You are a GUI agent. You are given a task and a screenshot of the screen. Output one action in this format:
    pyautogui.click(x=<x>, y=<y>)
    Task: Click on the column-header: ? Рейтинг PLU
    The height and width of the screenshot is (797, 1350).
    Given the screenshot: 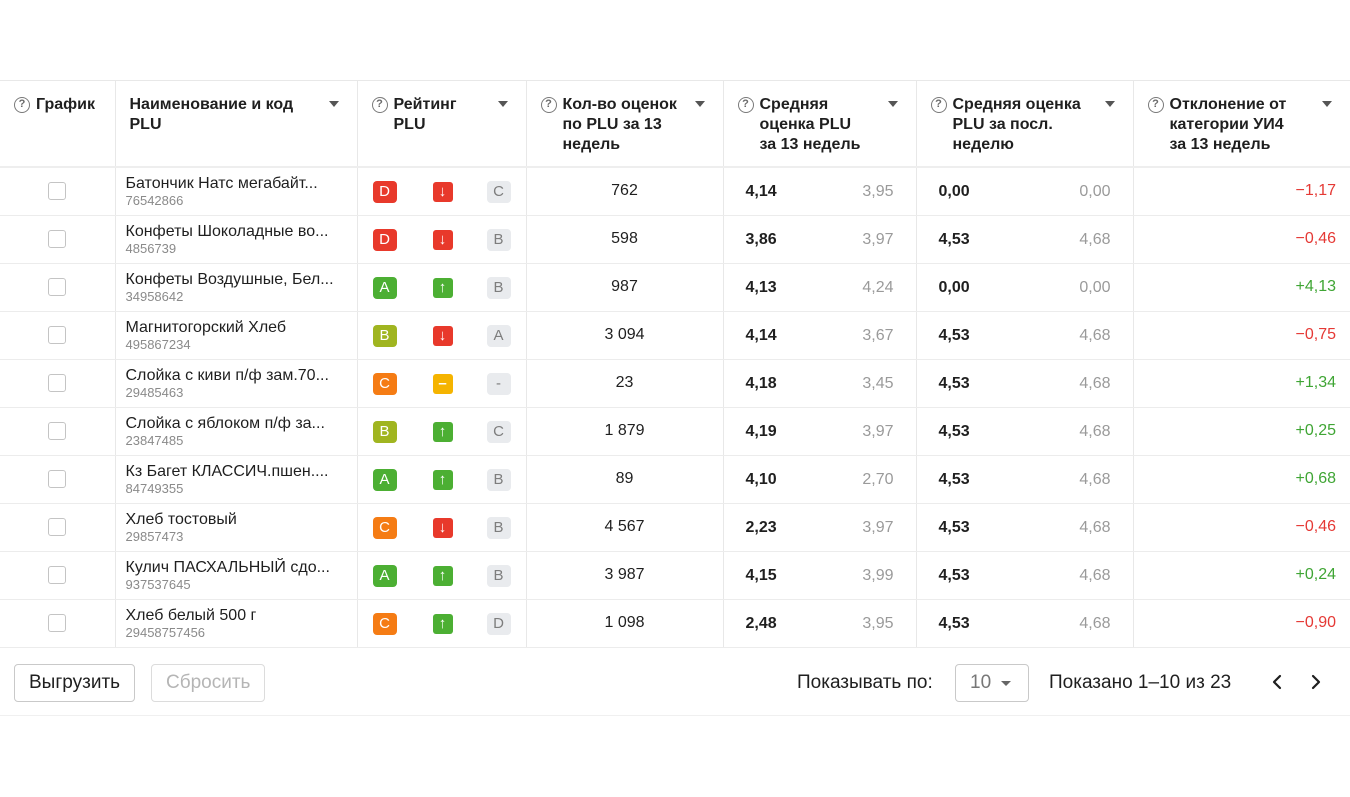 What is the action you would take?
    pyautogui.click(x=442, y=124)
    